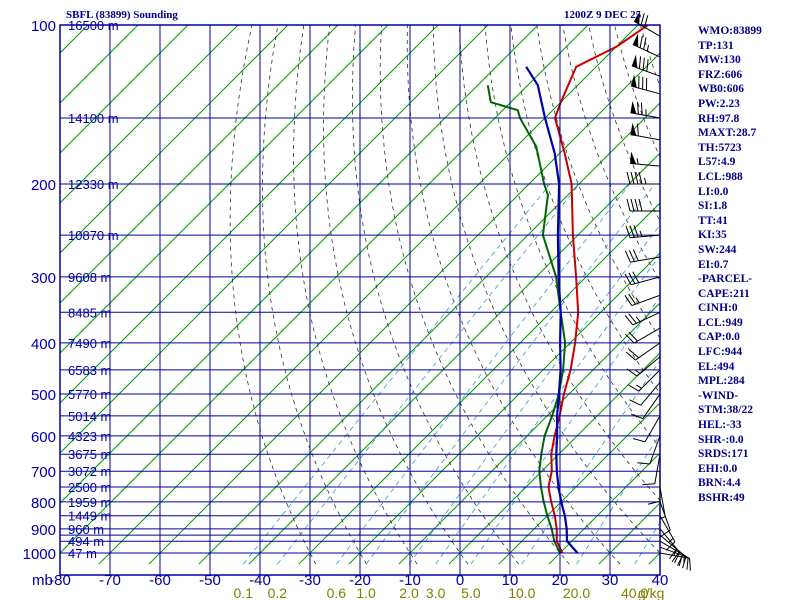 This screenshot has height=600, width=800. I want to click on temperature-tick-label: -40, so click(260, 580).